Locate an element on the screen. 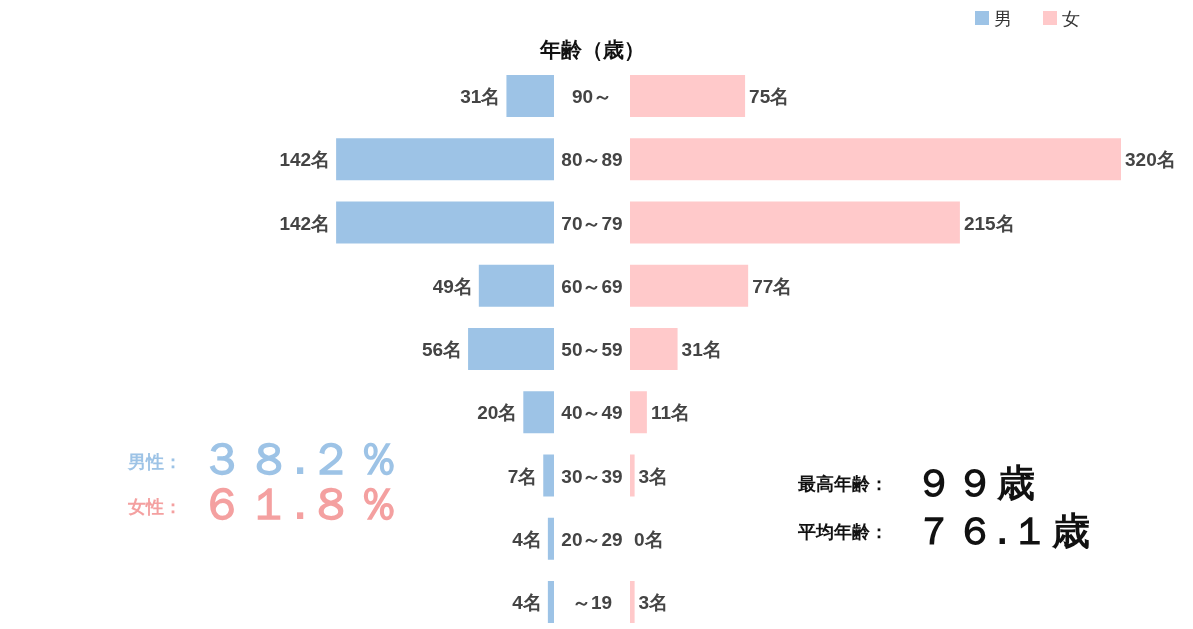 Image resolution: width=1193 pixels, height=629 pixels. y-tick-label: 60～69 is located at coordinates (592, 286).